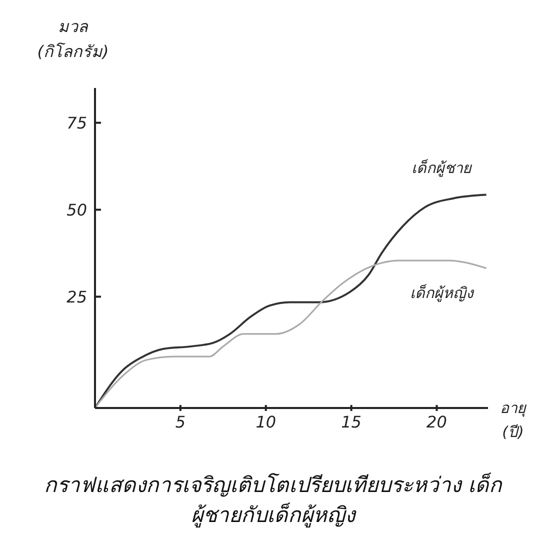  I want to click on x-tick-label: 5, so click(180, 422).